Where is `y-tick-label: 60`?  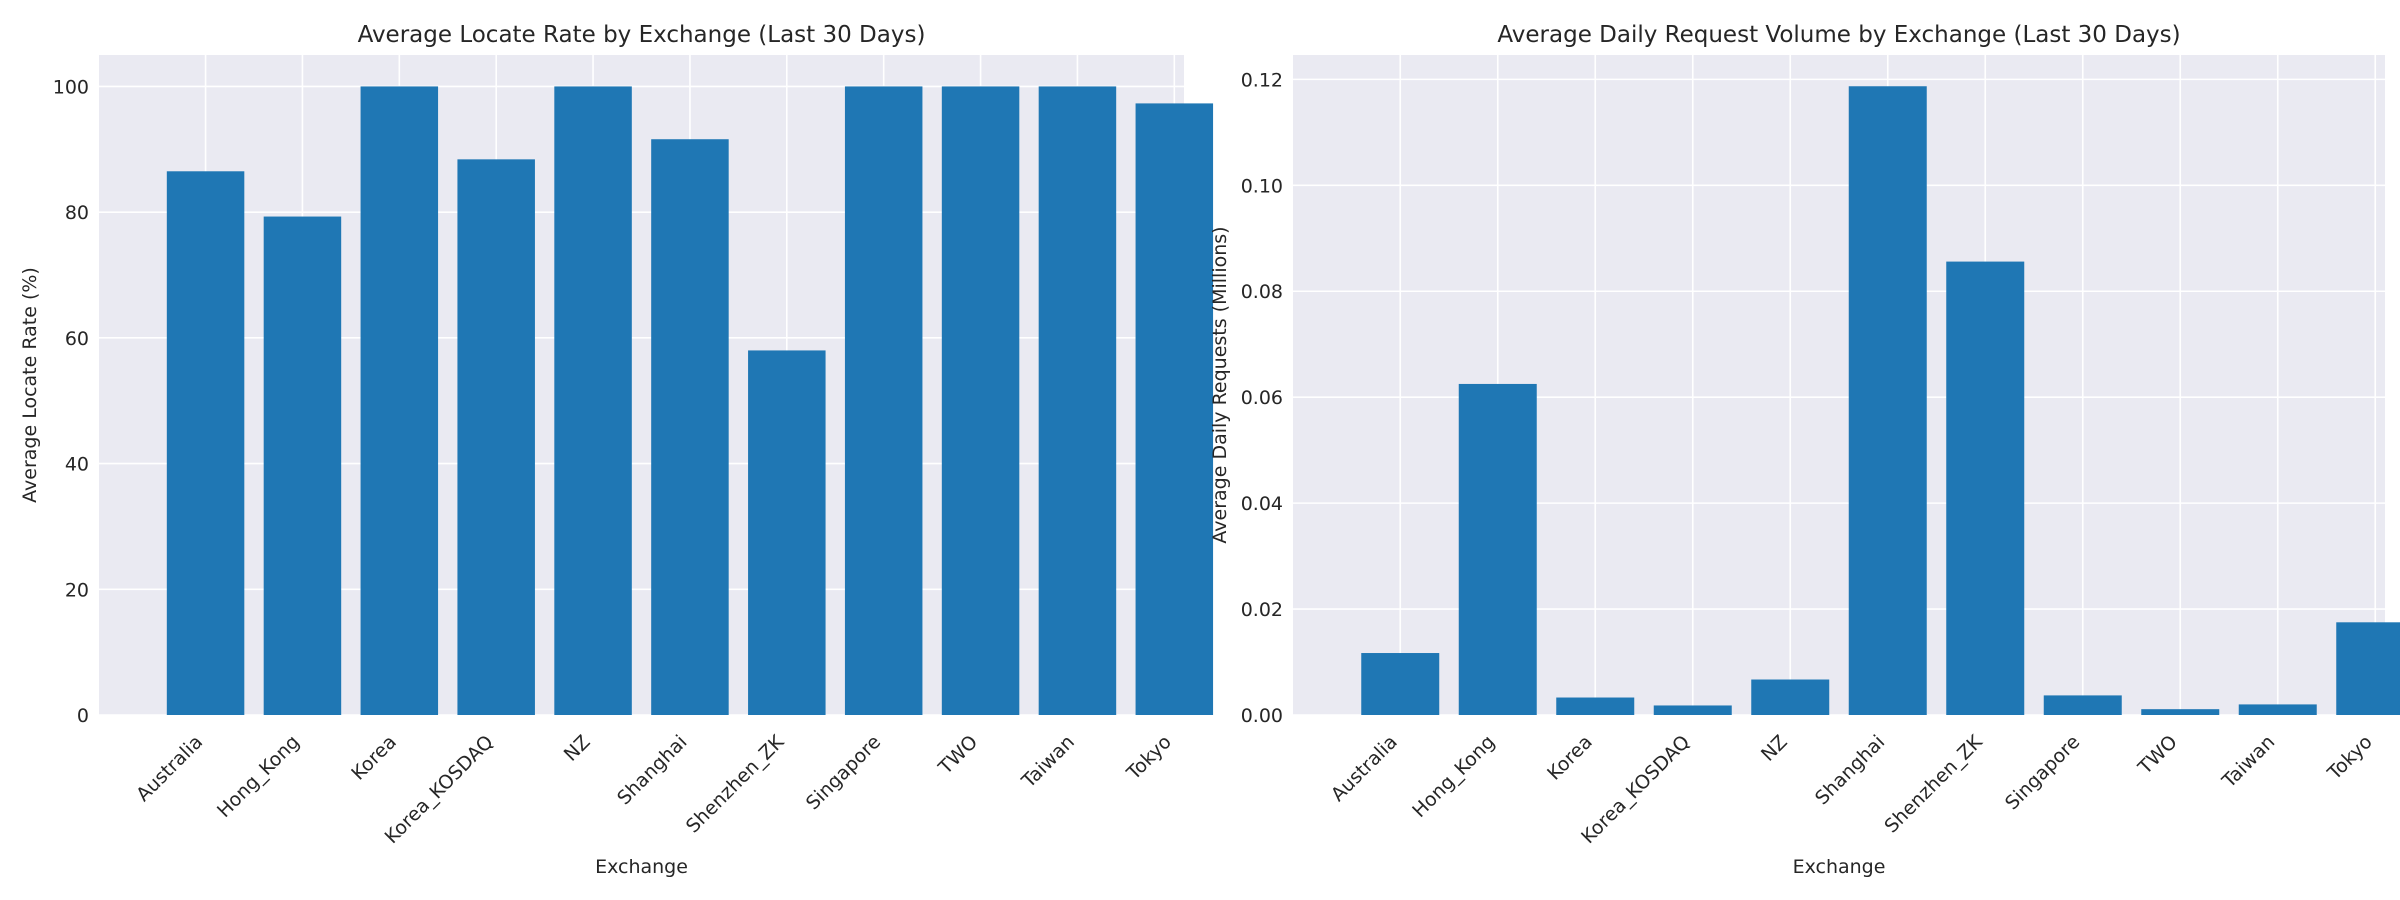
y-tick-label: 60 is located at coordinates (77, 339).